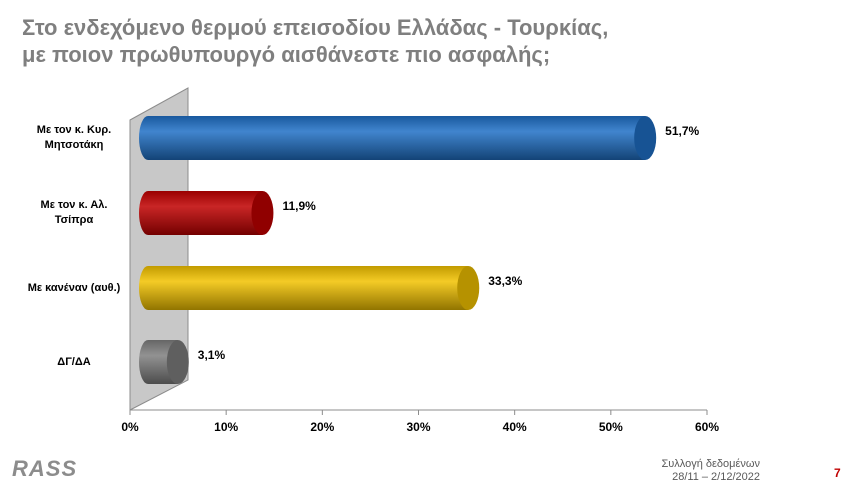 Image resolution: width=868 pixels, height=488 pixels. I want to click on value-label: 3,1%, so click(212, 355).